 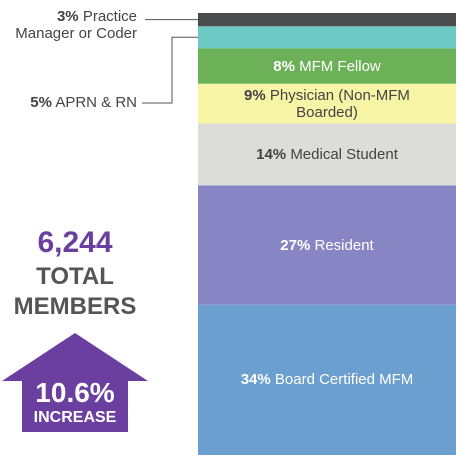 I want to click on segment-label: 9% Physician (Non-MFM Boarded), so click(x=327, y=104).